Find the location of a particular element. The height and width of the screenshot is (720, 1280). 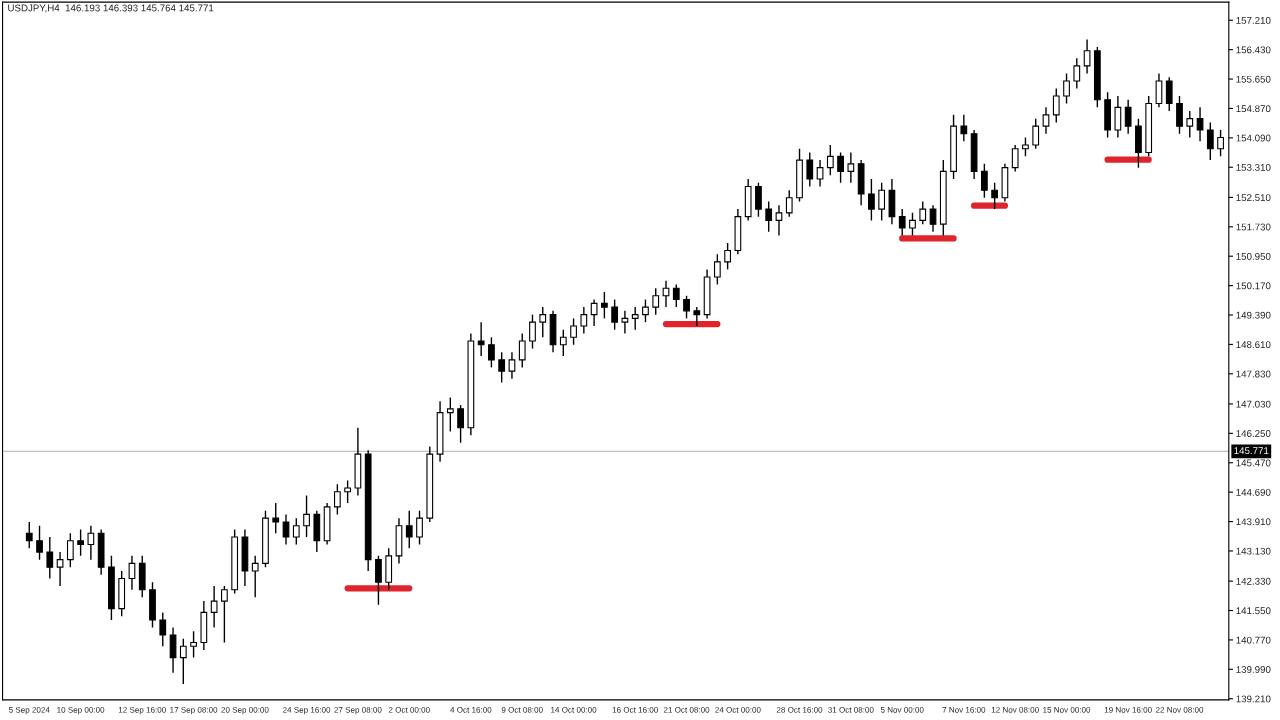

y-tick-label: 147.030 is located at coordinates (1253, 404).